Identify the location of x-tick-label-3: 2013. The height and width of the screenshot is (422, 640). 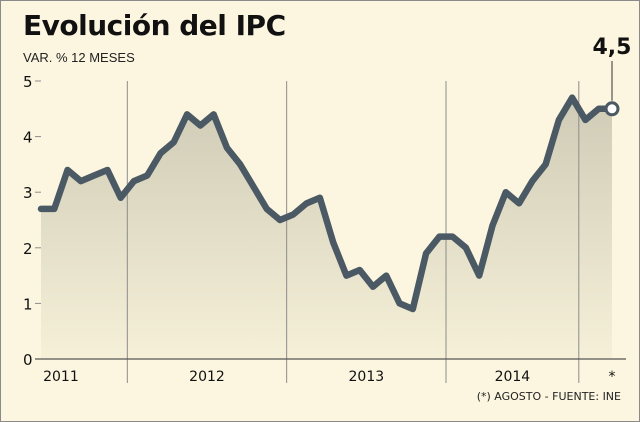
(367, 377).